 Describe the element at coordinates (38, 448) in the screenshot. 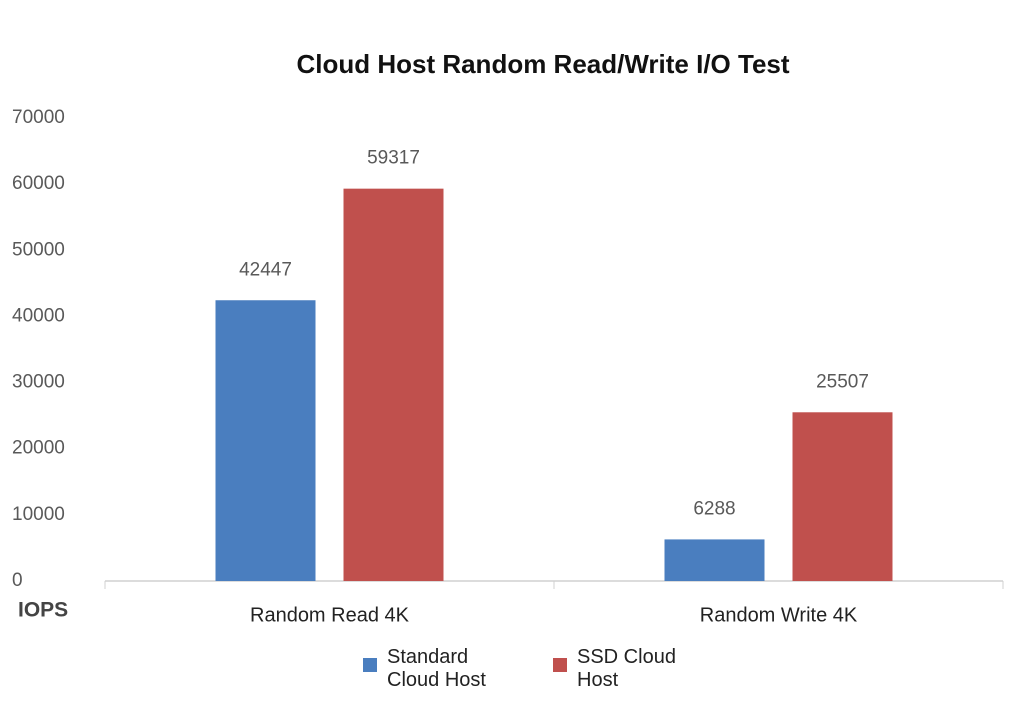

I see `y-tick-label: 20000` at that location.